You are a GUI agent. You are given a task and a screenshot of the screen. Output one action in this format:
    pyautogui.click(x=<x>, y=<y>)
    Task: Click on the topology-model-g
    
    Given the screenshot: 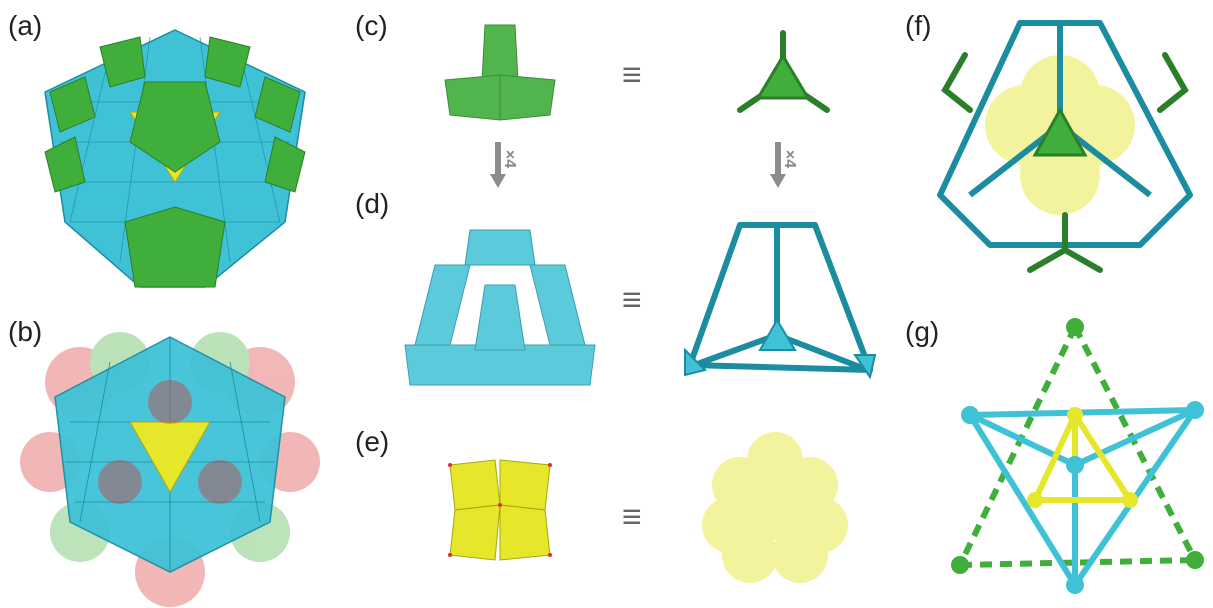 What is the action you would take?
    pyautogui.click(x=1077, y=456)
    